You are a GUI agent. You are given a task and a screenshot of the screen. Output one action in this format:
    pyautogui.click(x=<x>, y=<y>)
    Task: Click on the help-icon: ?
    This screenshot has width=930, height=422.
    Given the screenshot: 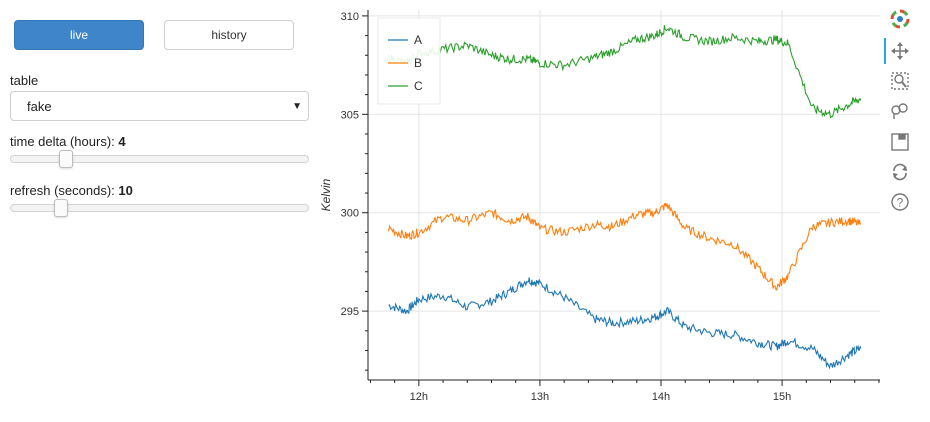 What is the action you would take?
    pyautogui.click(x=900, y=202)
    